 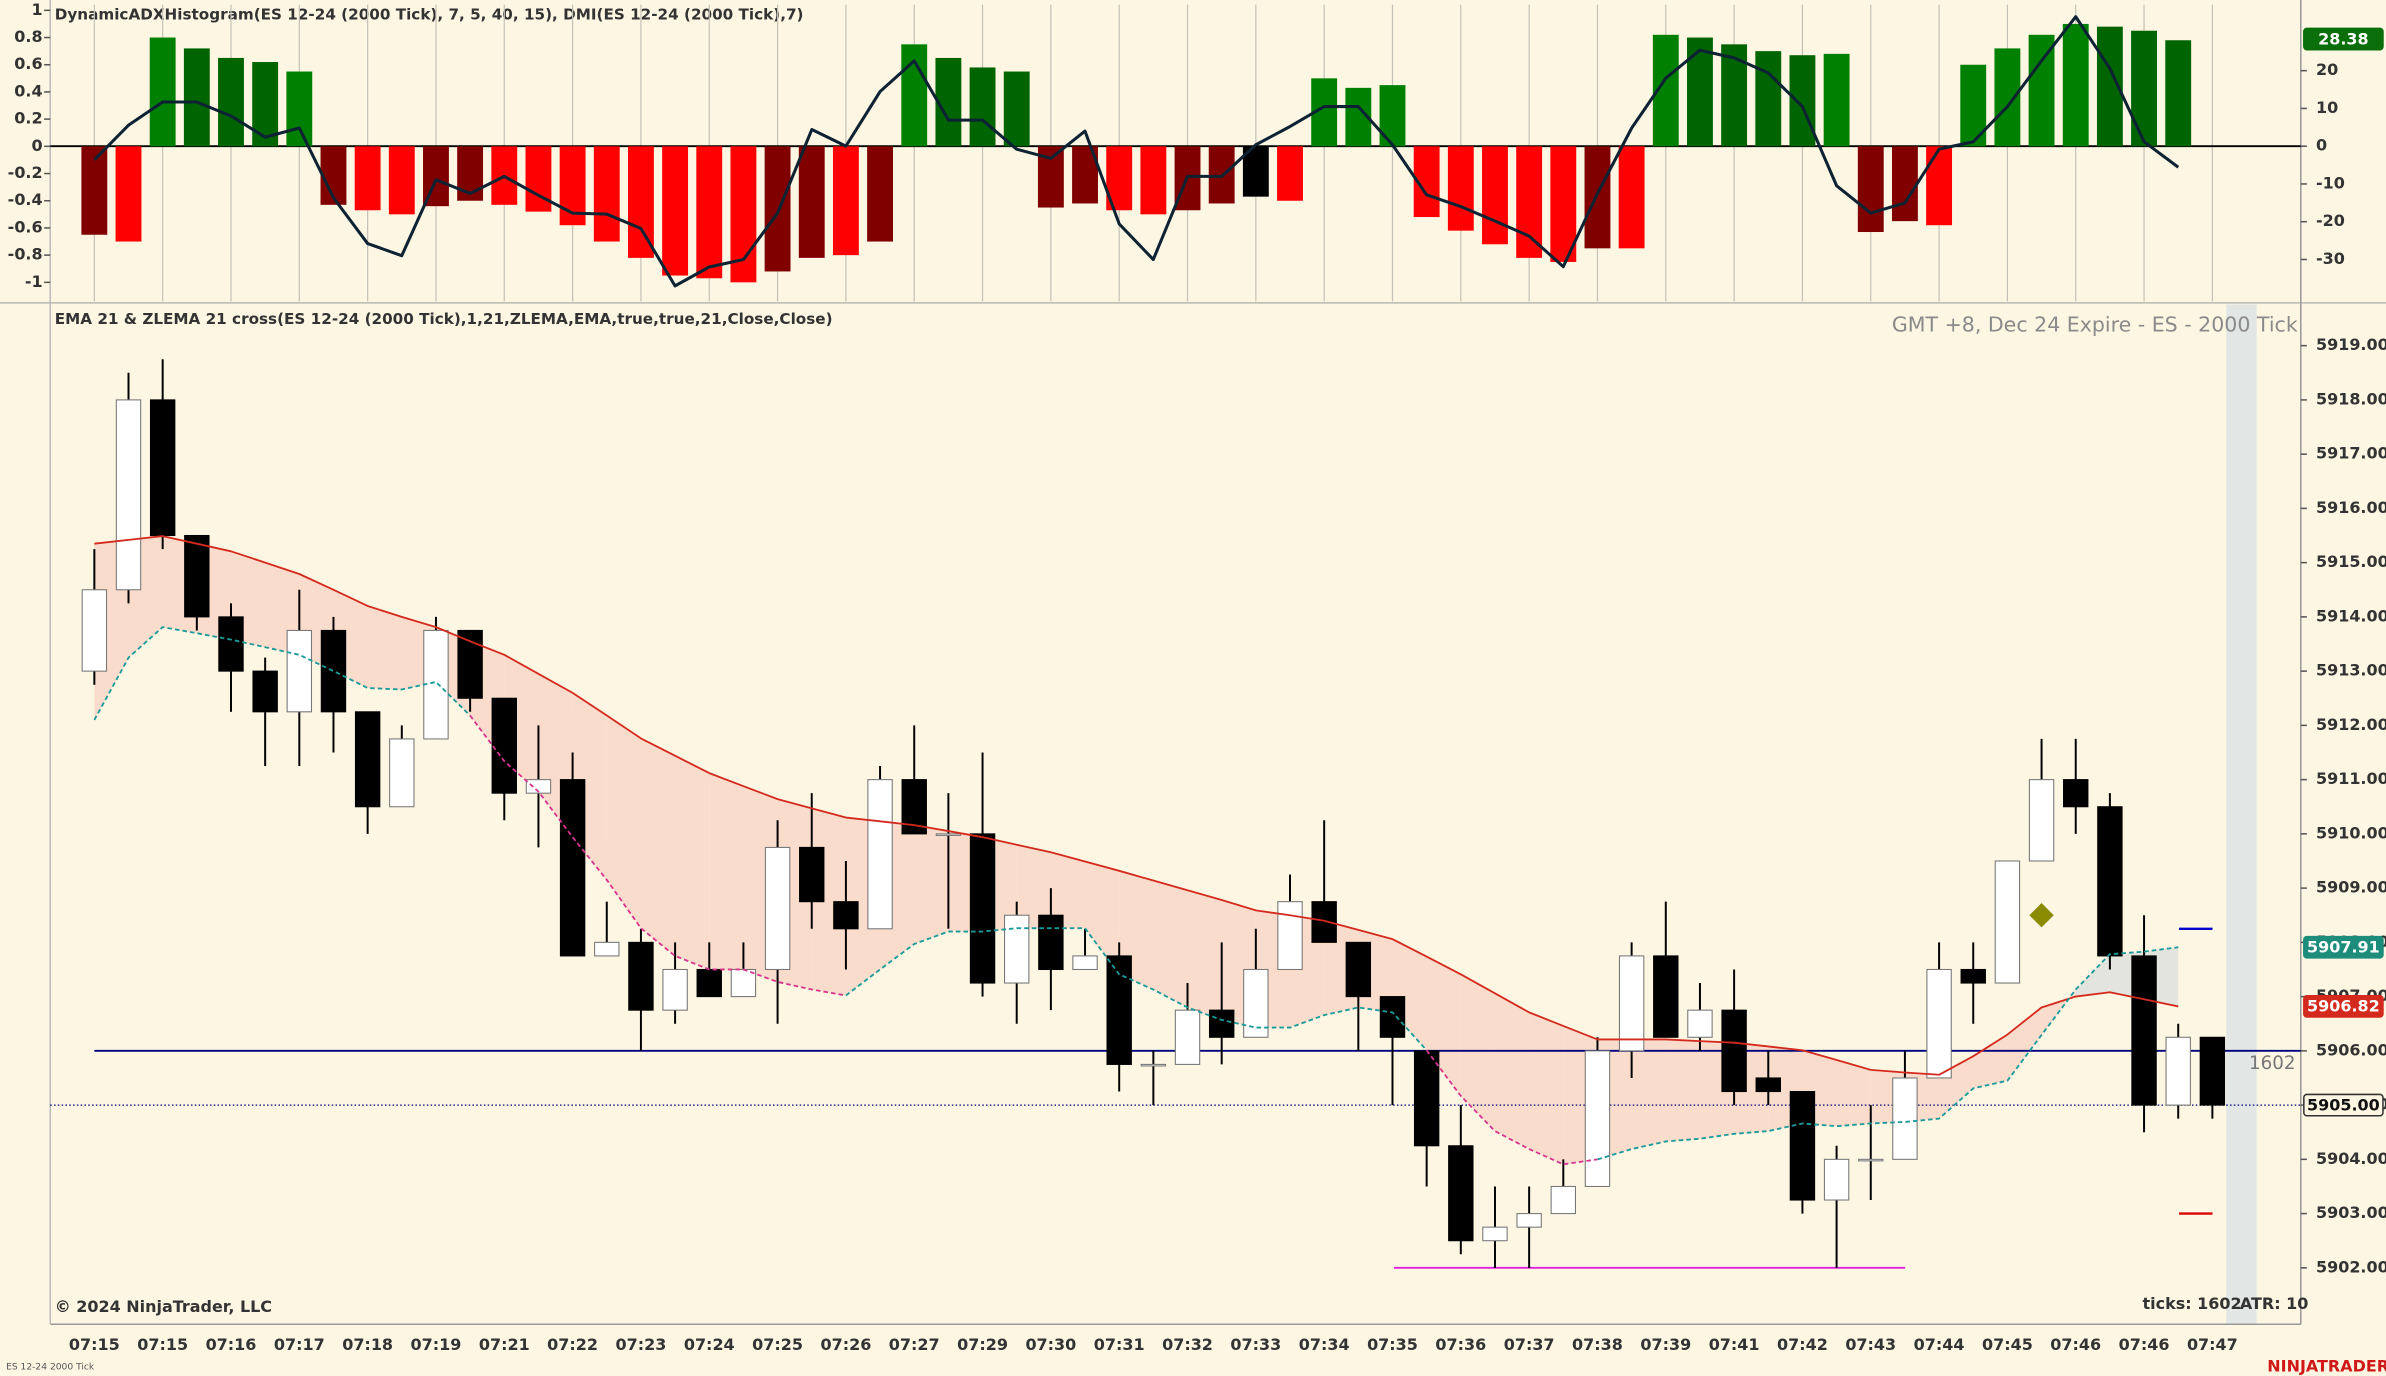 What do you see at coordinates (25, 254) in the screenshot?
I see `y-tick-label: -0.8` at bounding box center [25, 254].